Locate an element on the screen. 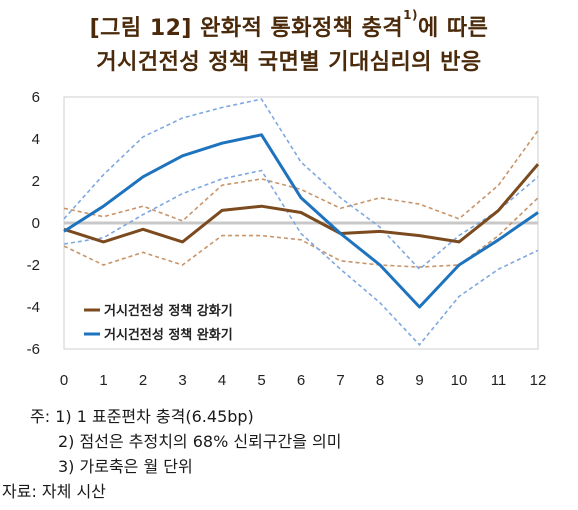 The image size is (578, 510). x-tick-label: 2 is located at coordinates (143, 380).